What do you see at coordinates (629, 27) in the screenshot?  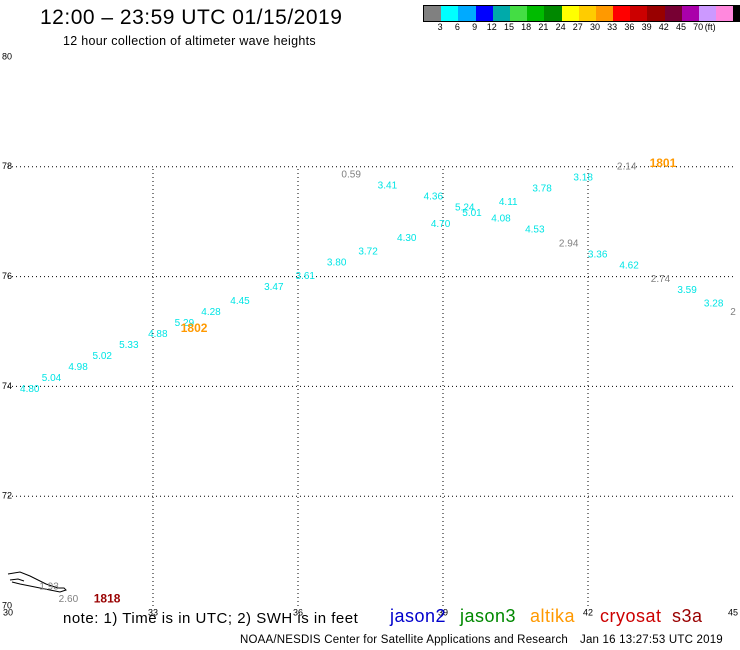 I see `colorbar-label: 36` at bounding box center [629, 27].